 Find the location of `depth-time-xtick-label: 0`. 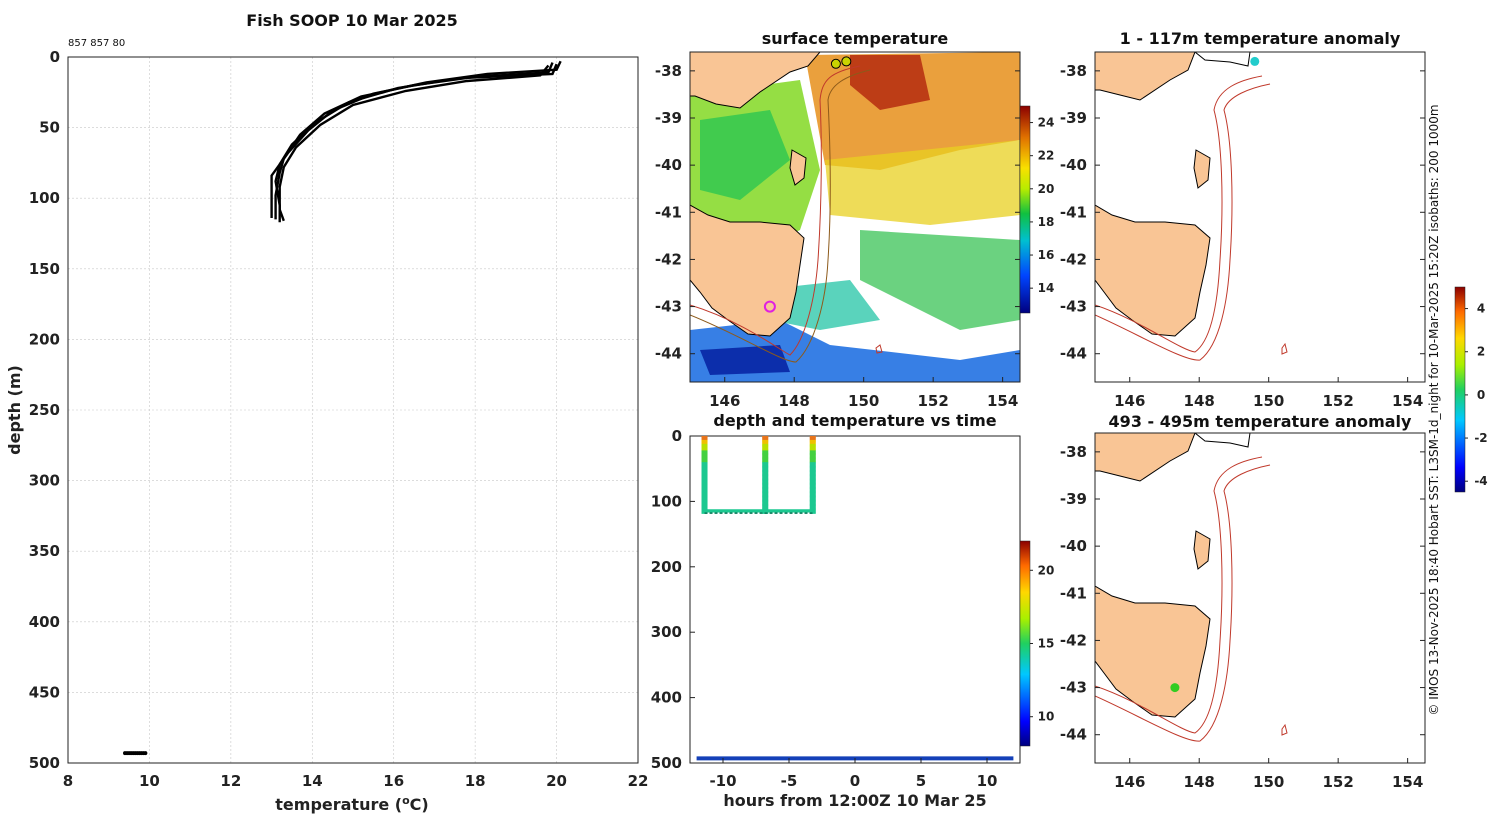

depth-time-xtick-label: 0 is located at coordinates (855, 781).